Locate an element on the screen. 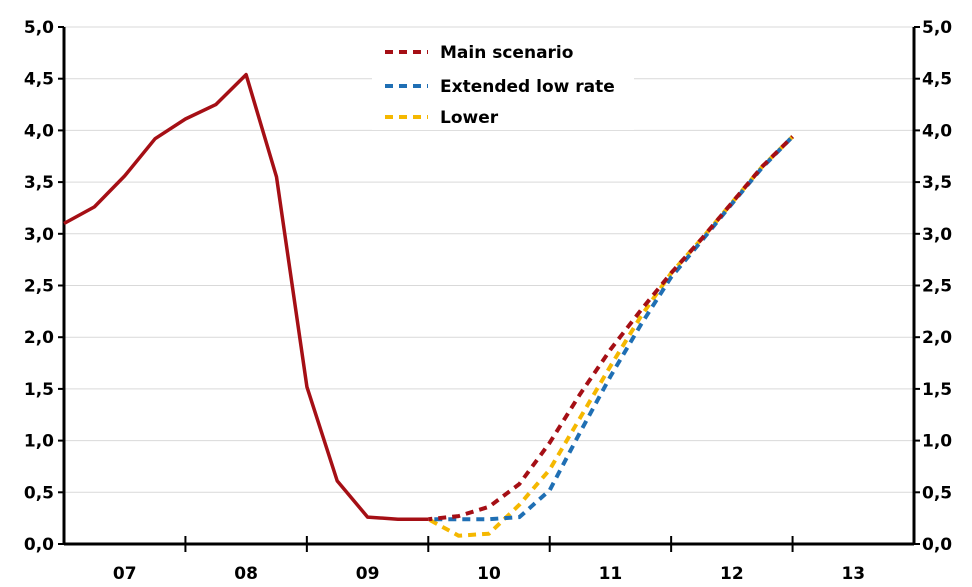 The image size is (972, 587). legend: Main scenario Extended low rate Lower is located at coordinates (503, 83).